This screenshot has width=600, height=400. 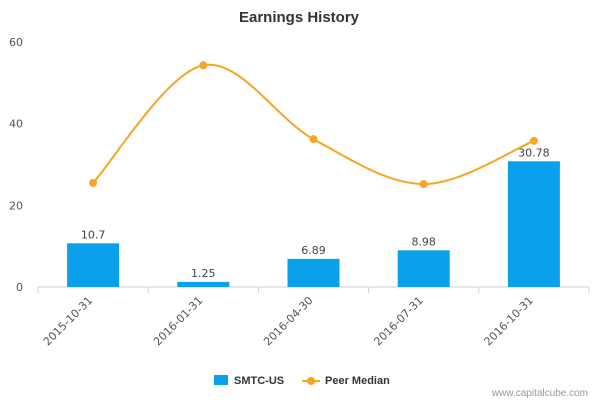 I want to click on chart-title: Earnings History, so click(x=299, y=17).